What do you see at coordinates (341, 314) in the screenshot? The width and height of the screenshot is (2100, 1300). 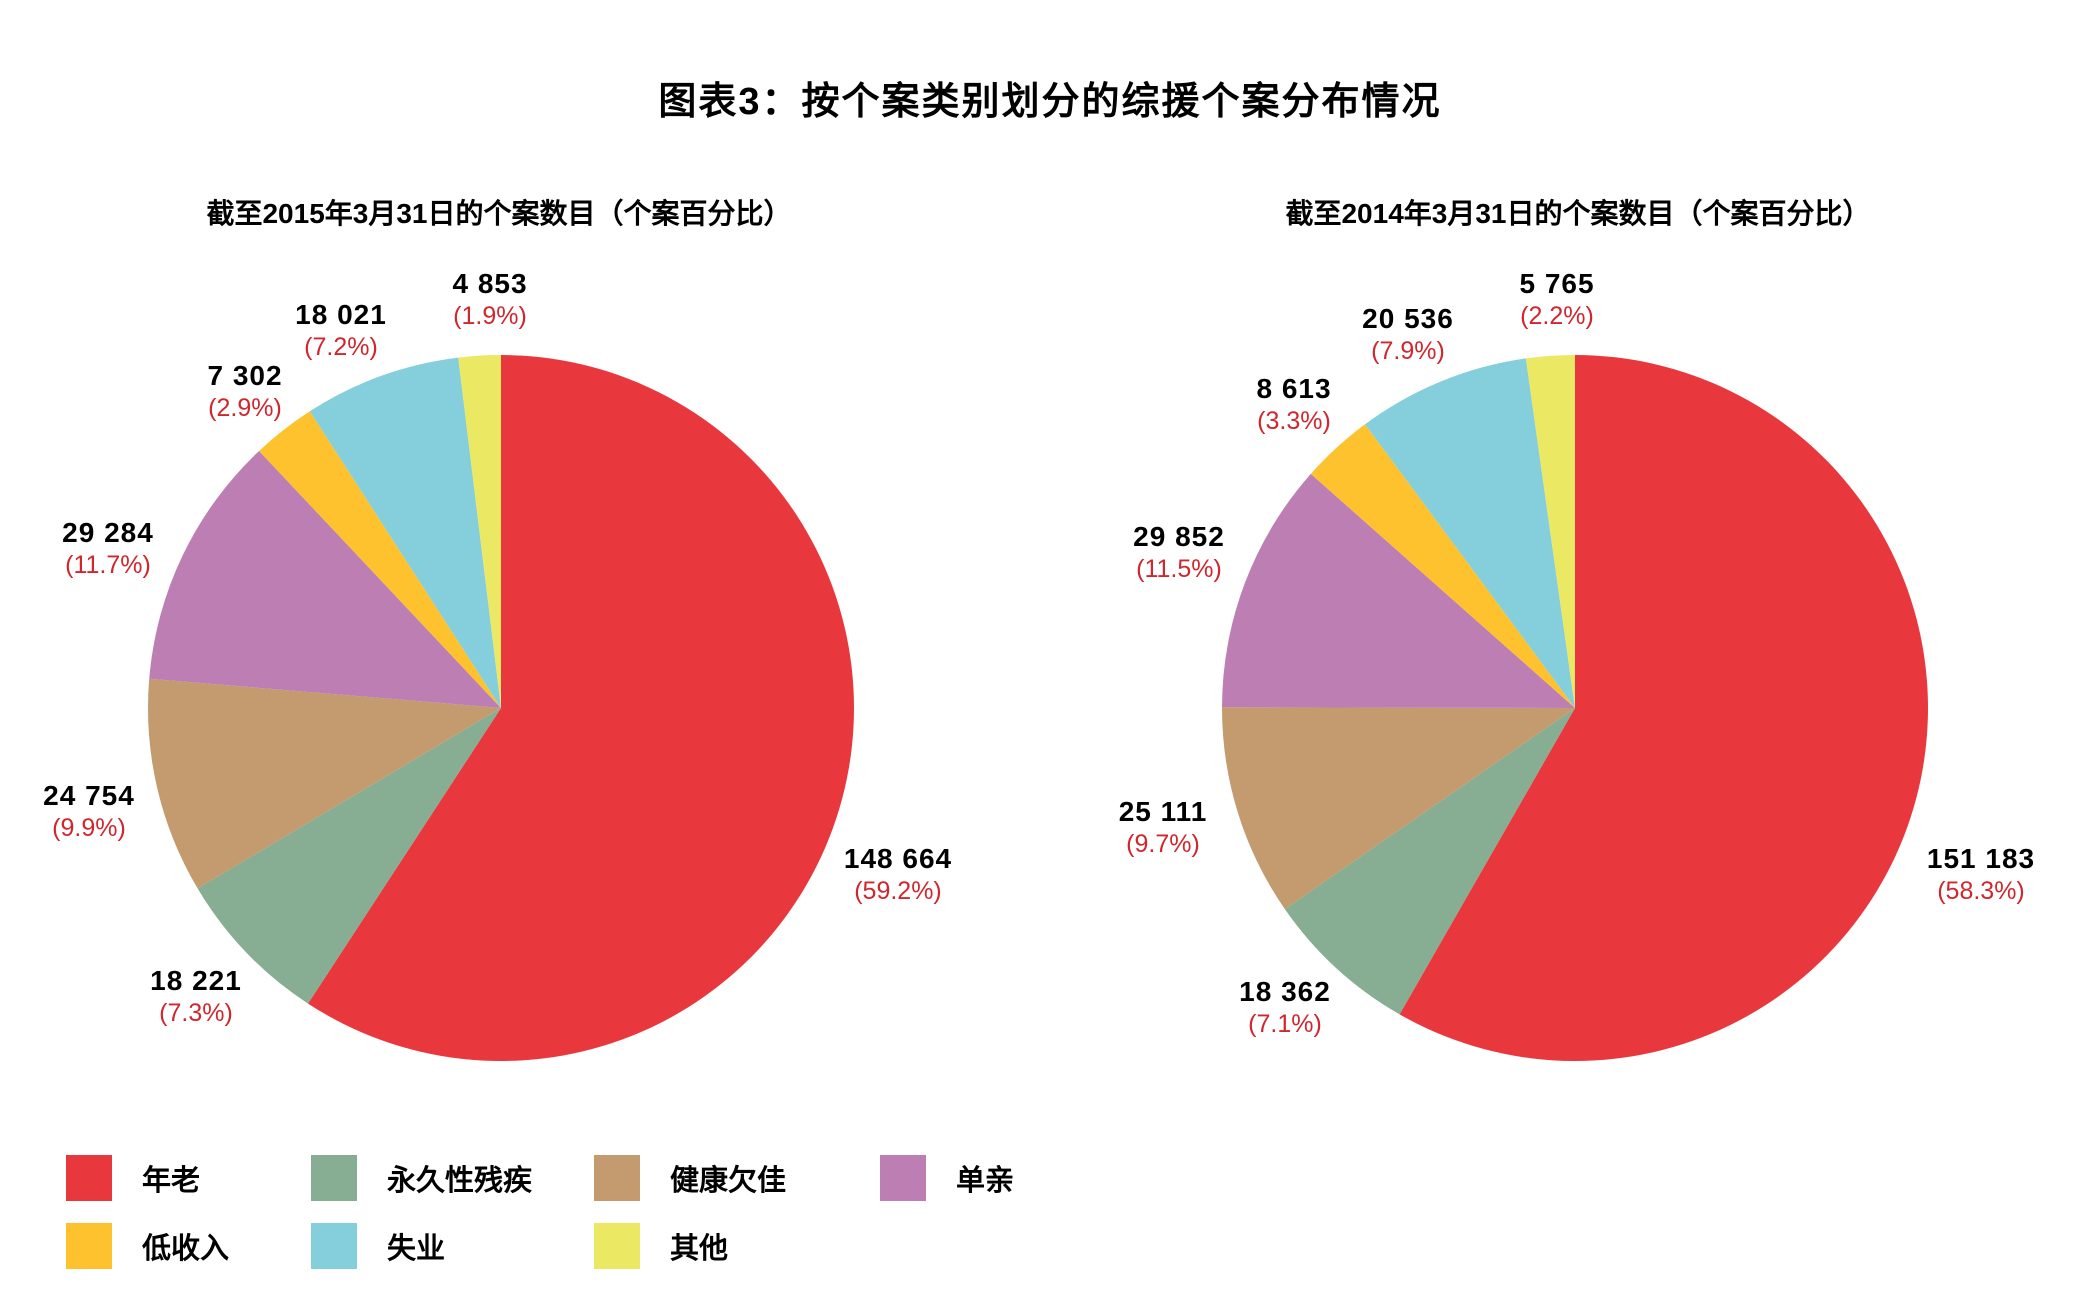 I see `label-value: 18 021` at bounding box center [341, 314].